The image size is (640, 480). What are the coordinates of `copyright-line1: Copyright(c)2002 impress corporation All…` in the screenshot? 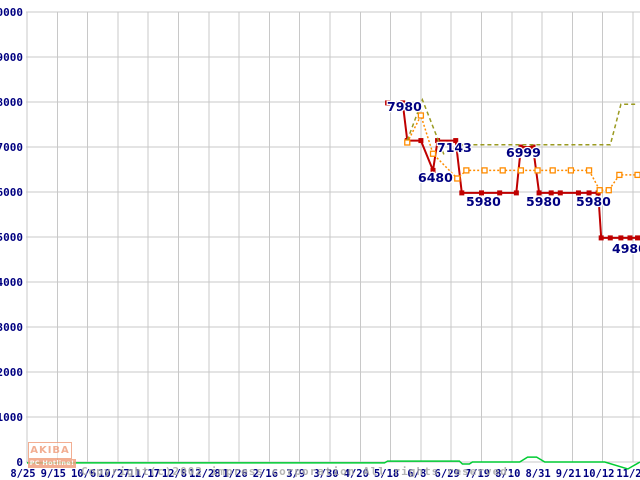 It's located at (298, 471).